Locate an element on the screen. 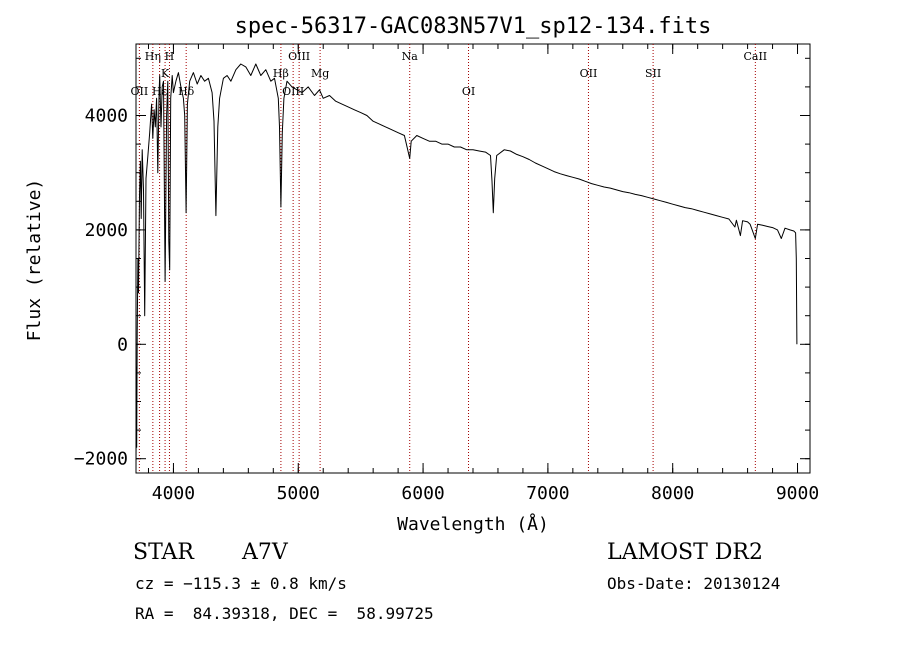 The width and height of the screenshot is (900, 649). x-tick-label: 9000 is located at coordinates (797, 493).